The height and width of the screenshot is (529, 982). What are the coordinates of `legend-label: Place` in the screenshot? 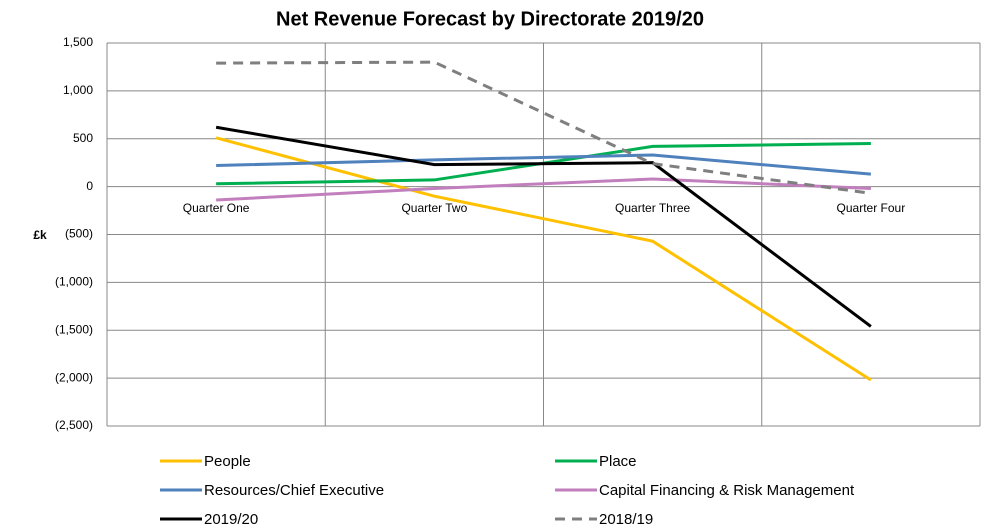 It's located at (618, 461).